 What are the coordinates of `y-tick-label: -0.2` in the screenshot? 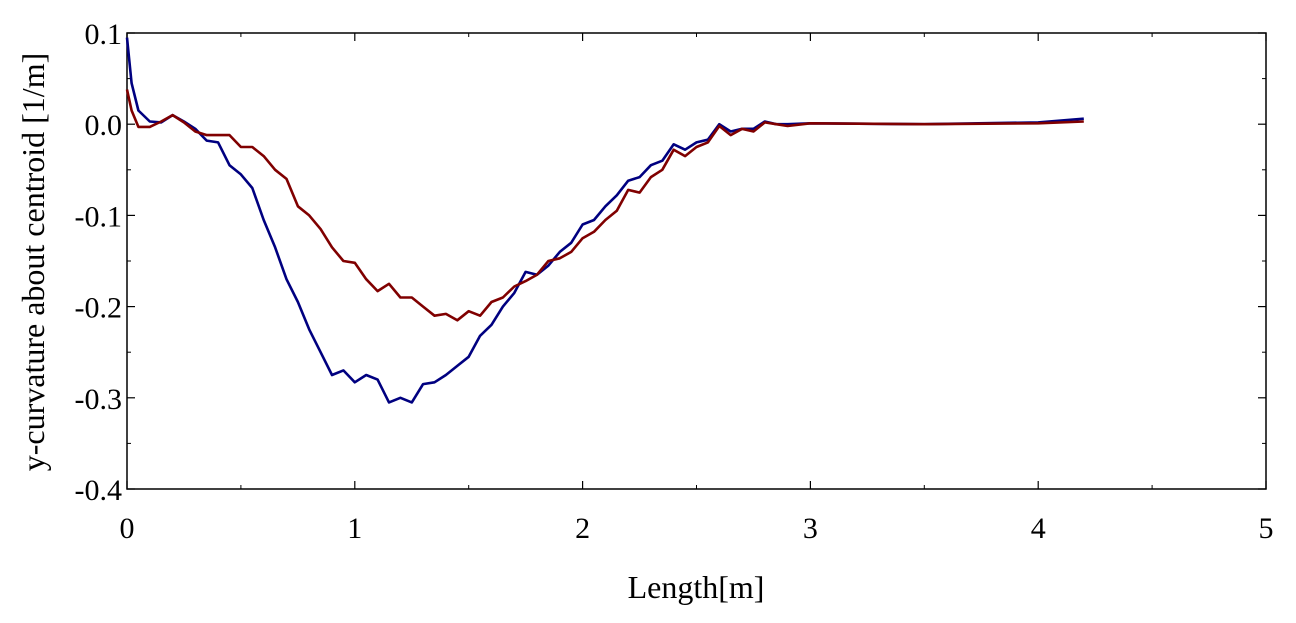 It's located at (99, 308).